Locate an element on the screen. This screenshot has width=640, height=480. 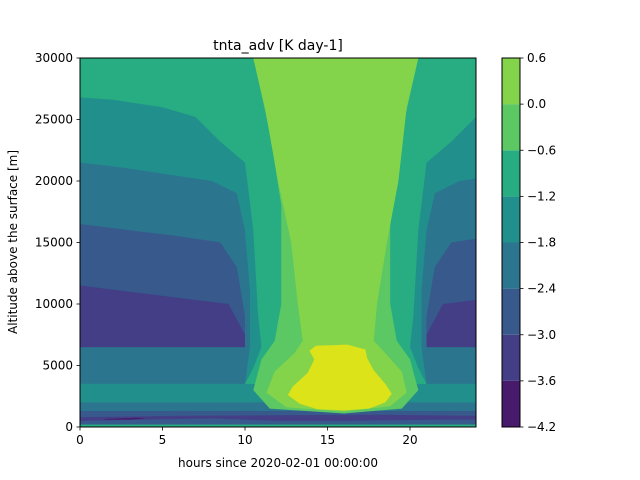
contour-fill-minimum is located at coordinates (125, 418).